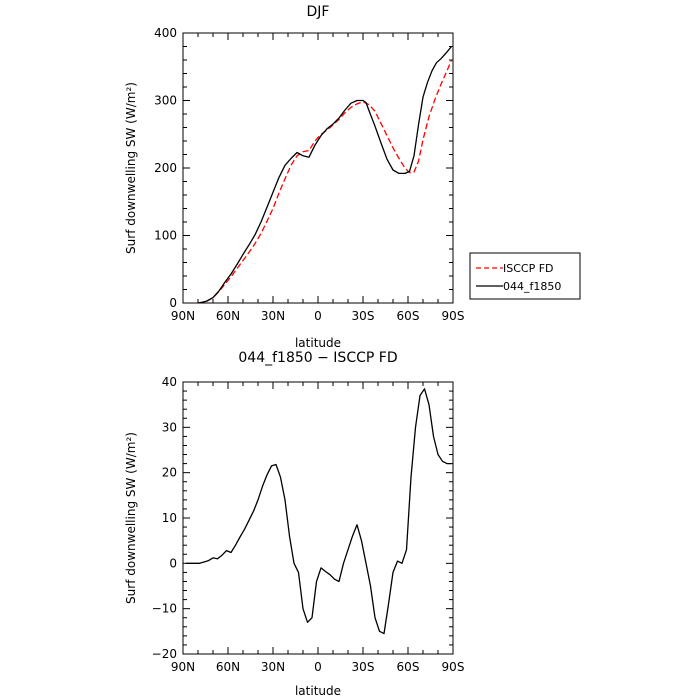 The width and height of the screenshot is (700, 700). I want to click on series-line-difference, so click(319, 511).